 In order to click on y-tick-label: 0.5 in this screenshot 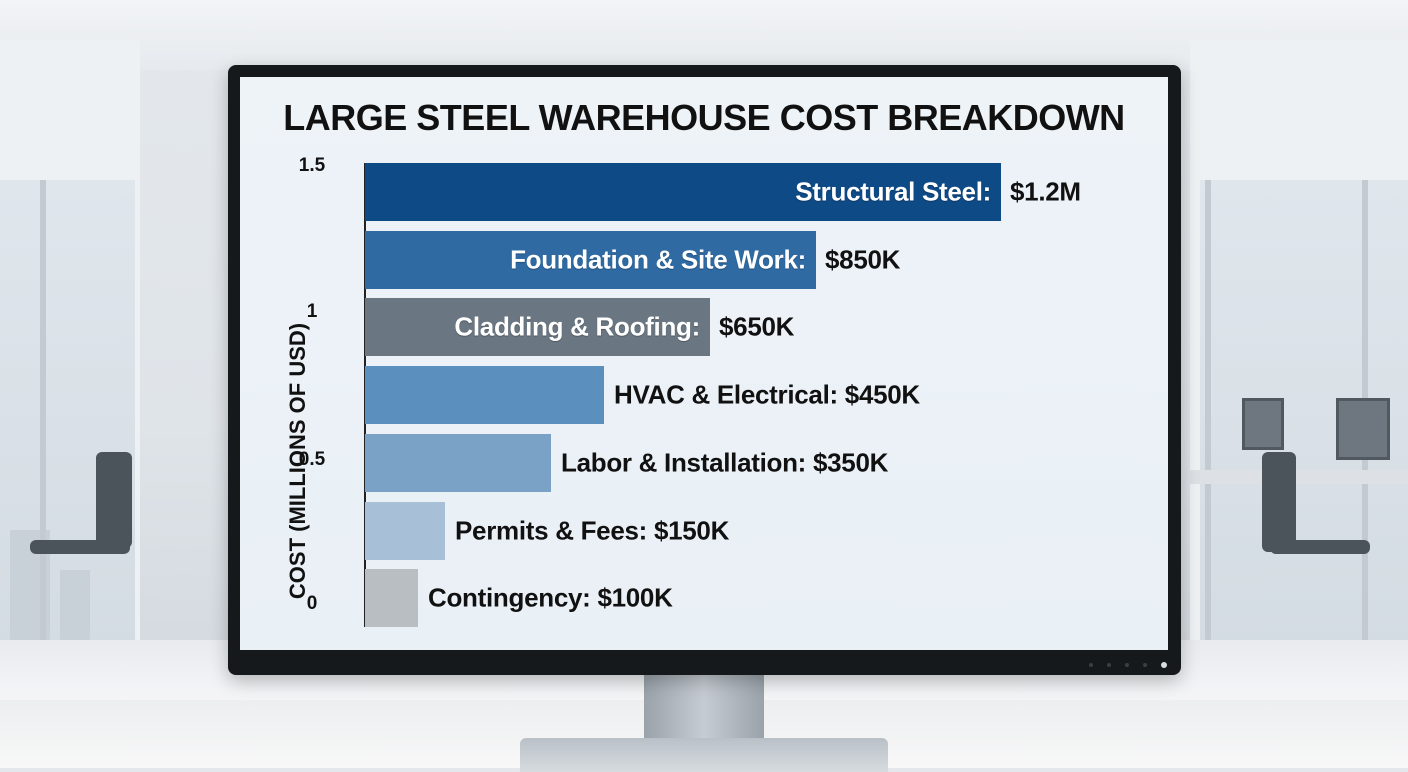, I will do `click(312, 459)`.